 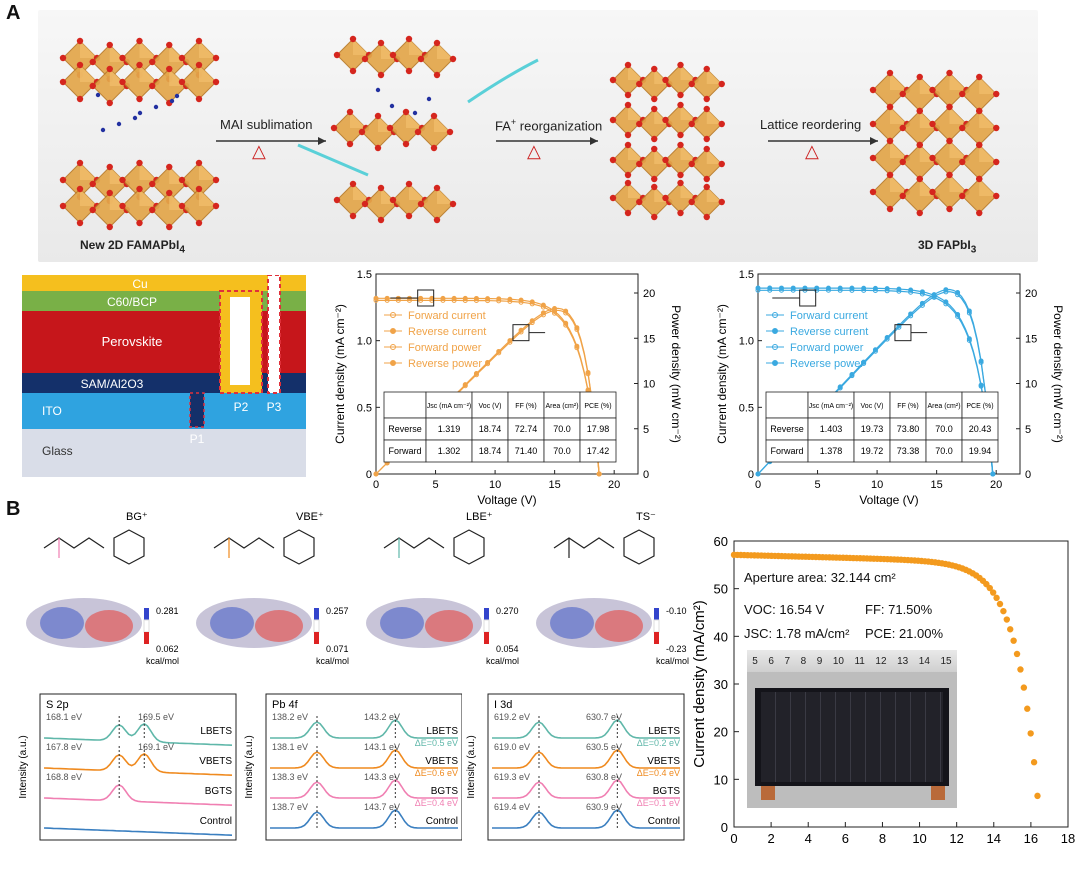 What do you see at coordinates (829, 316) in the screenshot?
I see `legend-label: Forward current` at bounding box center [829, 316].